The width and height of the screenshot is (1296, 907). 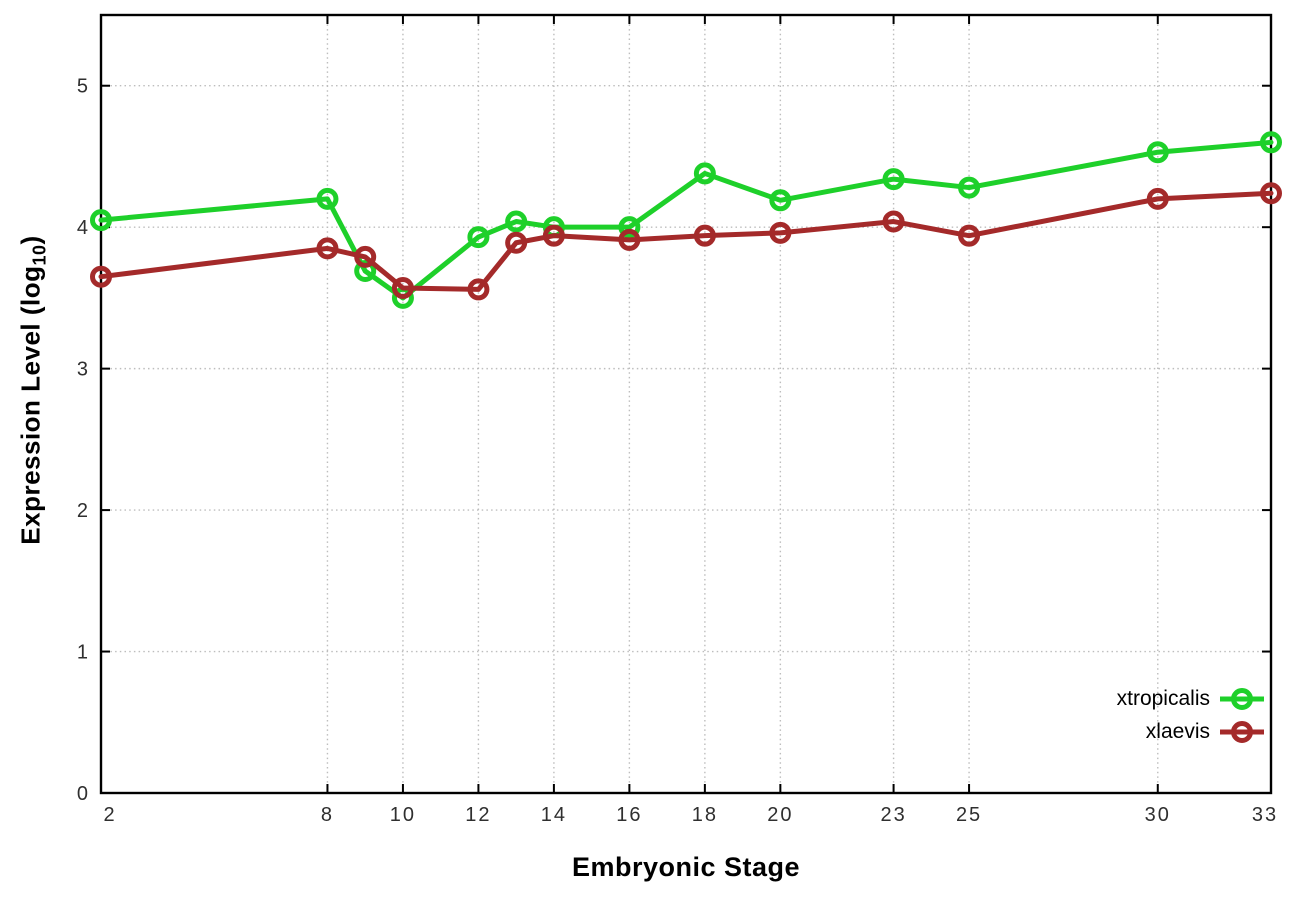 I want to click on legend-item-xtropicalis: xtropicalis, so click(x=1191, y=699).